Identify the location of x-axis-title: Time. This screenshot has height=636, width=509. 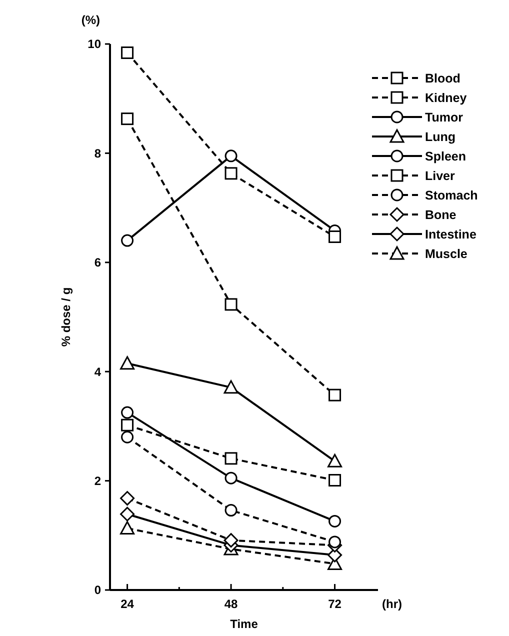
(244, 624).